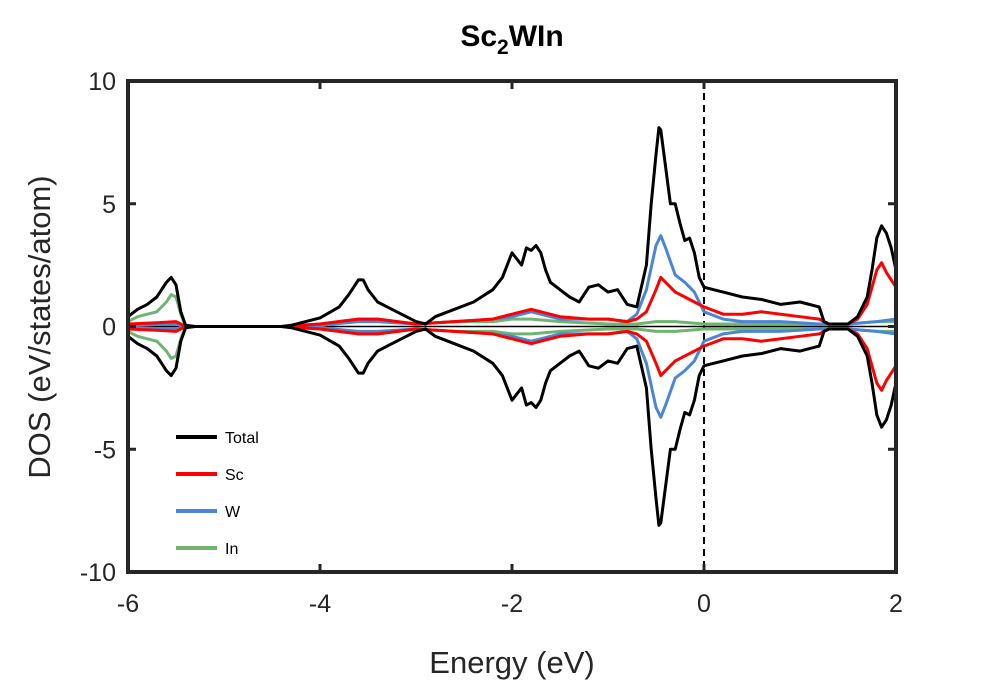 This screenshot has height=685, width=989. I want to click on x-tick-label: 0, so click(704, 604).